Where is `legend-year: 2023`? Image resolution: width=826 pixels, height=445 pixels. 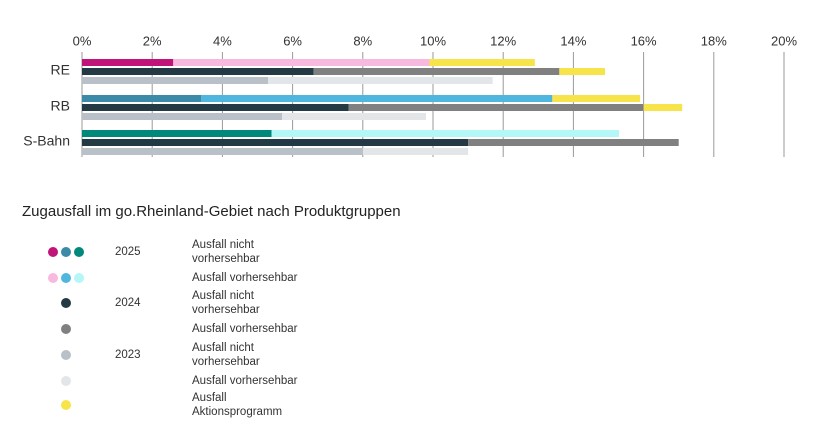
legend-year: 2023 is located at coordinates (128, 355).